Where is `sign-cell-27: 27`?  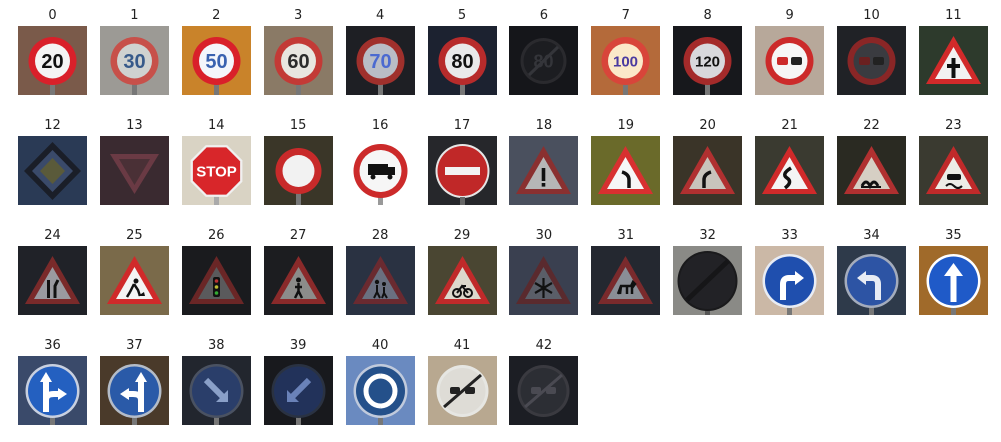
sign-cell-27: 27 is located at coordinates (298, 274).